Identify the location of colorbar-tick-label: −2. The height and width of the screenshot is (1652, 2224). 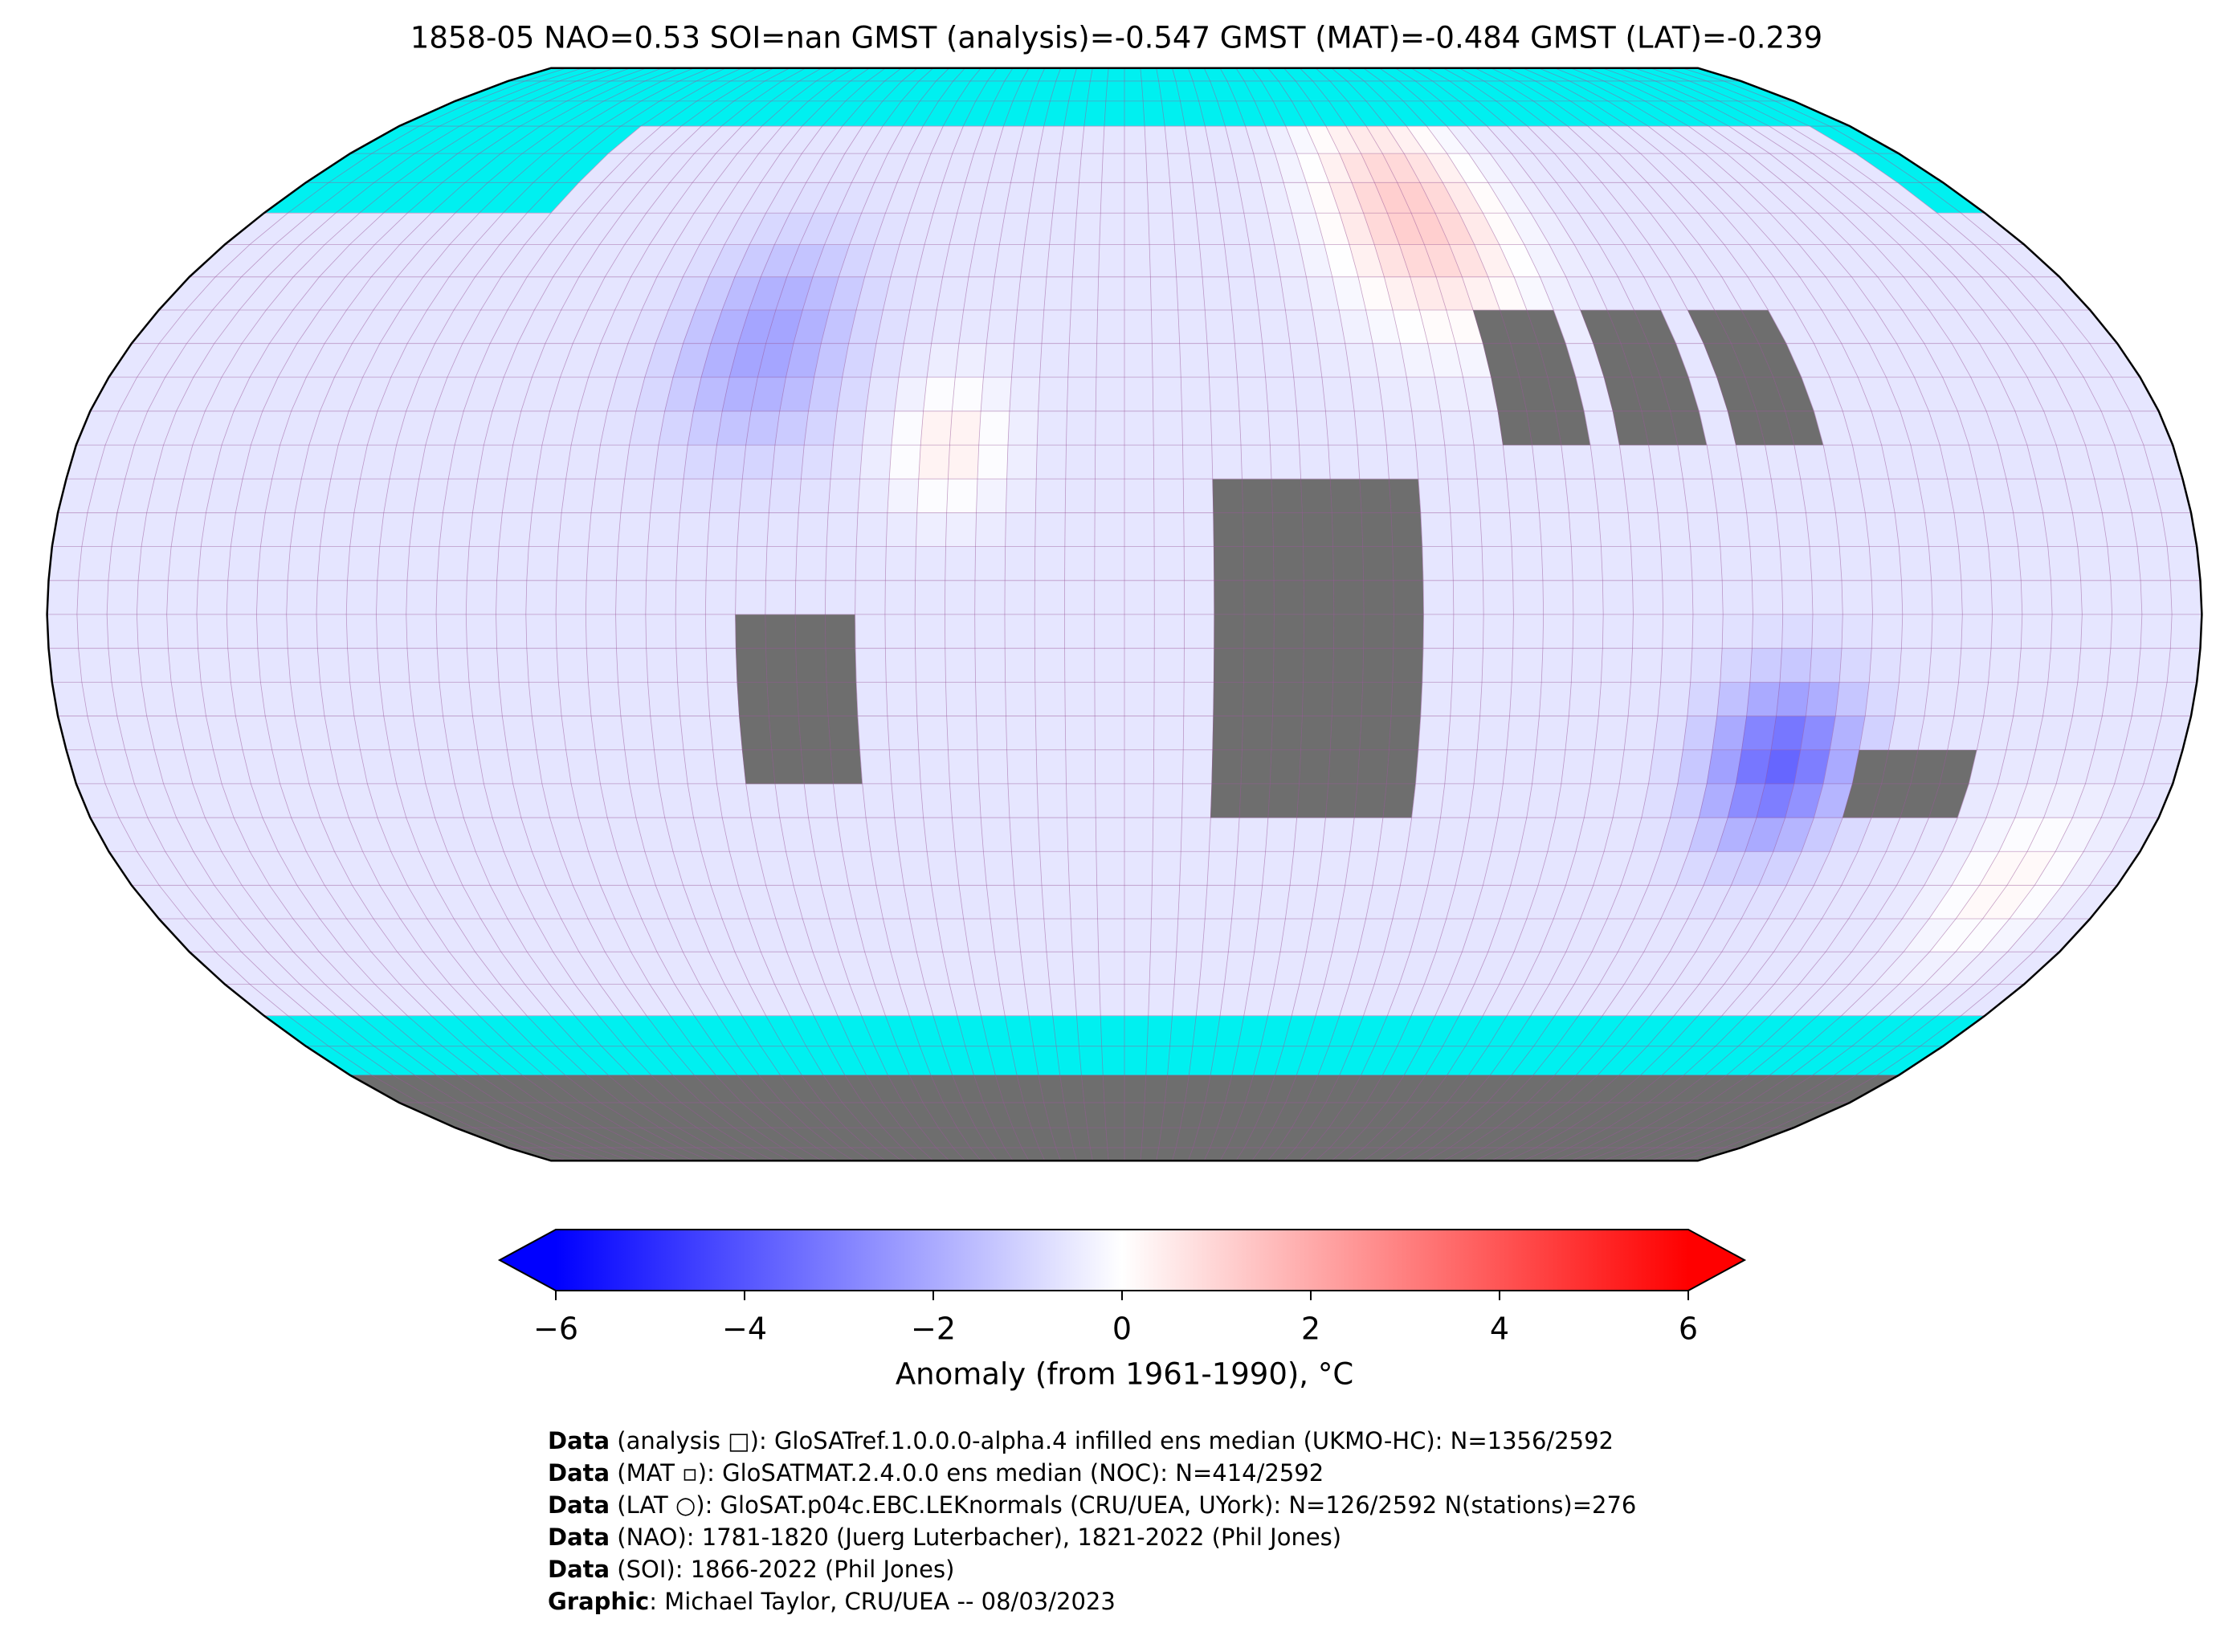
(934, 1329).